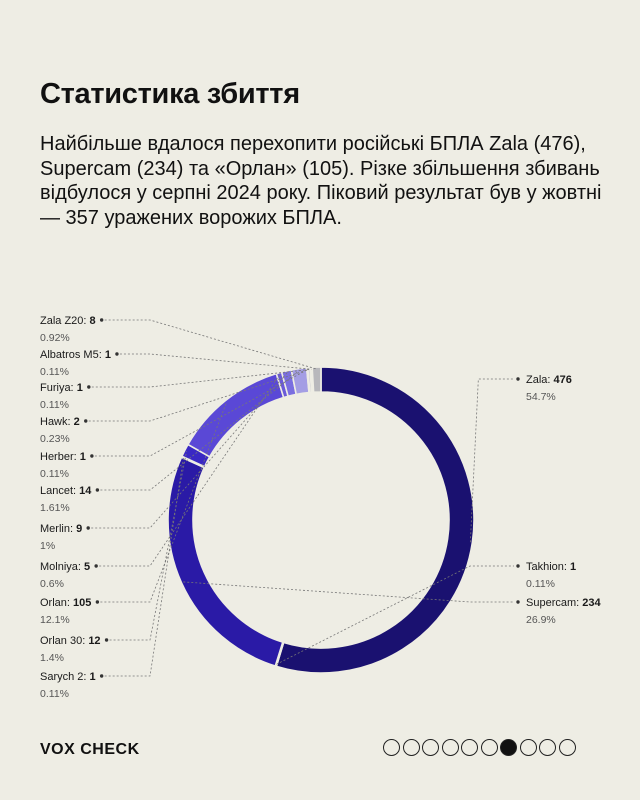 The width and height of the screenshot is (640, 800). What do you see at coordinates (549, 380) in the screenshot?
I see `label-name: Zala: 476` at bounding box center [549, 380].